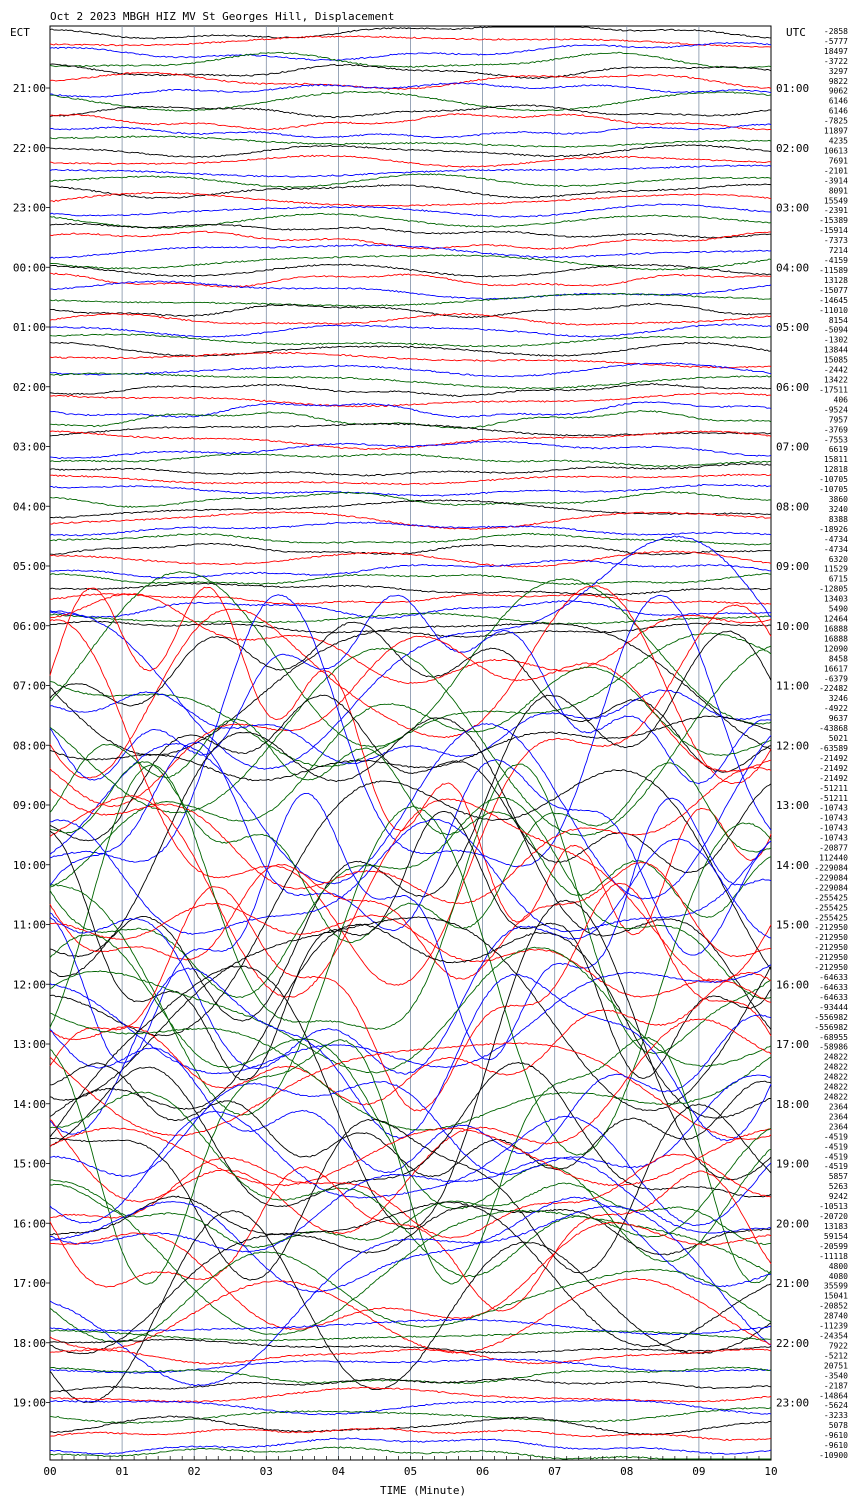 This screenshot has height=1500, width=852. I want to click on trace-offset-label: -255425, so click(831, 917).